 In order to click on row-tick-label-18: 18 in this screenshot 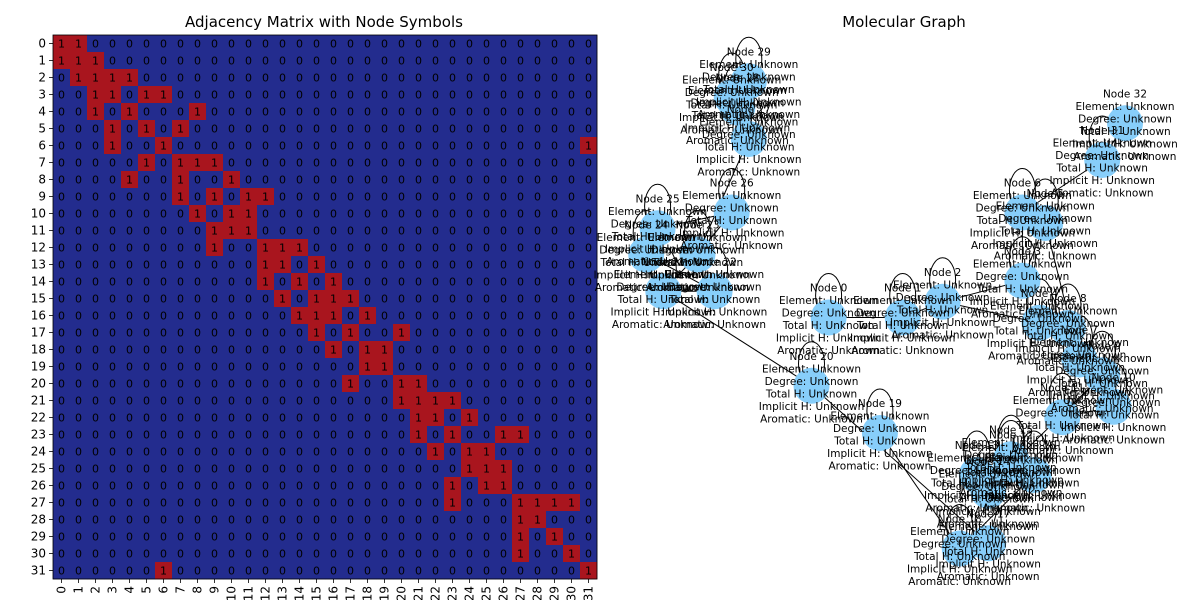, I will do `click(38, 350)`.